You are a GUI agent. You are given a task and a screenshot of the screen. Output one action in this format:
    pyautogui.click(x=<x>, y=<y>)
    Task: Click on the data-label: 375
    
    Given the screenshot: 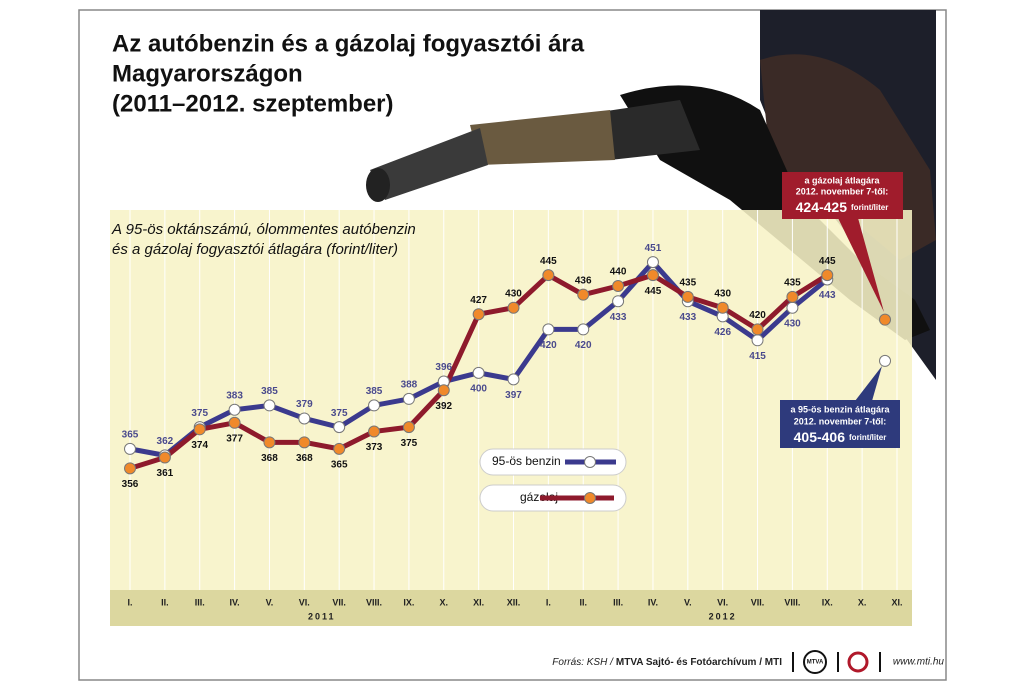 What is the action you would take?
    pyautogui.click(x=339, y=413)
    